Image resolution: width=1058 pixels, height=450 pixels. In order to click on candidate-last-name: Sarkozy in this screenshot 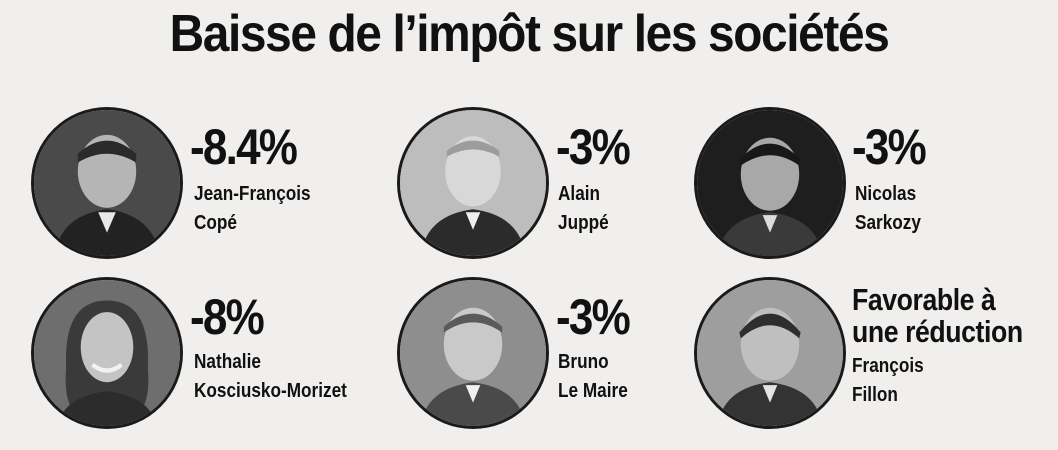, I will do `click(888, 223)`.